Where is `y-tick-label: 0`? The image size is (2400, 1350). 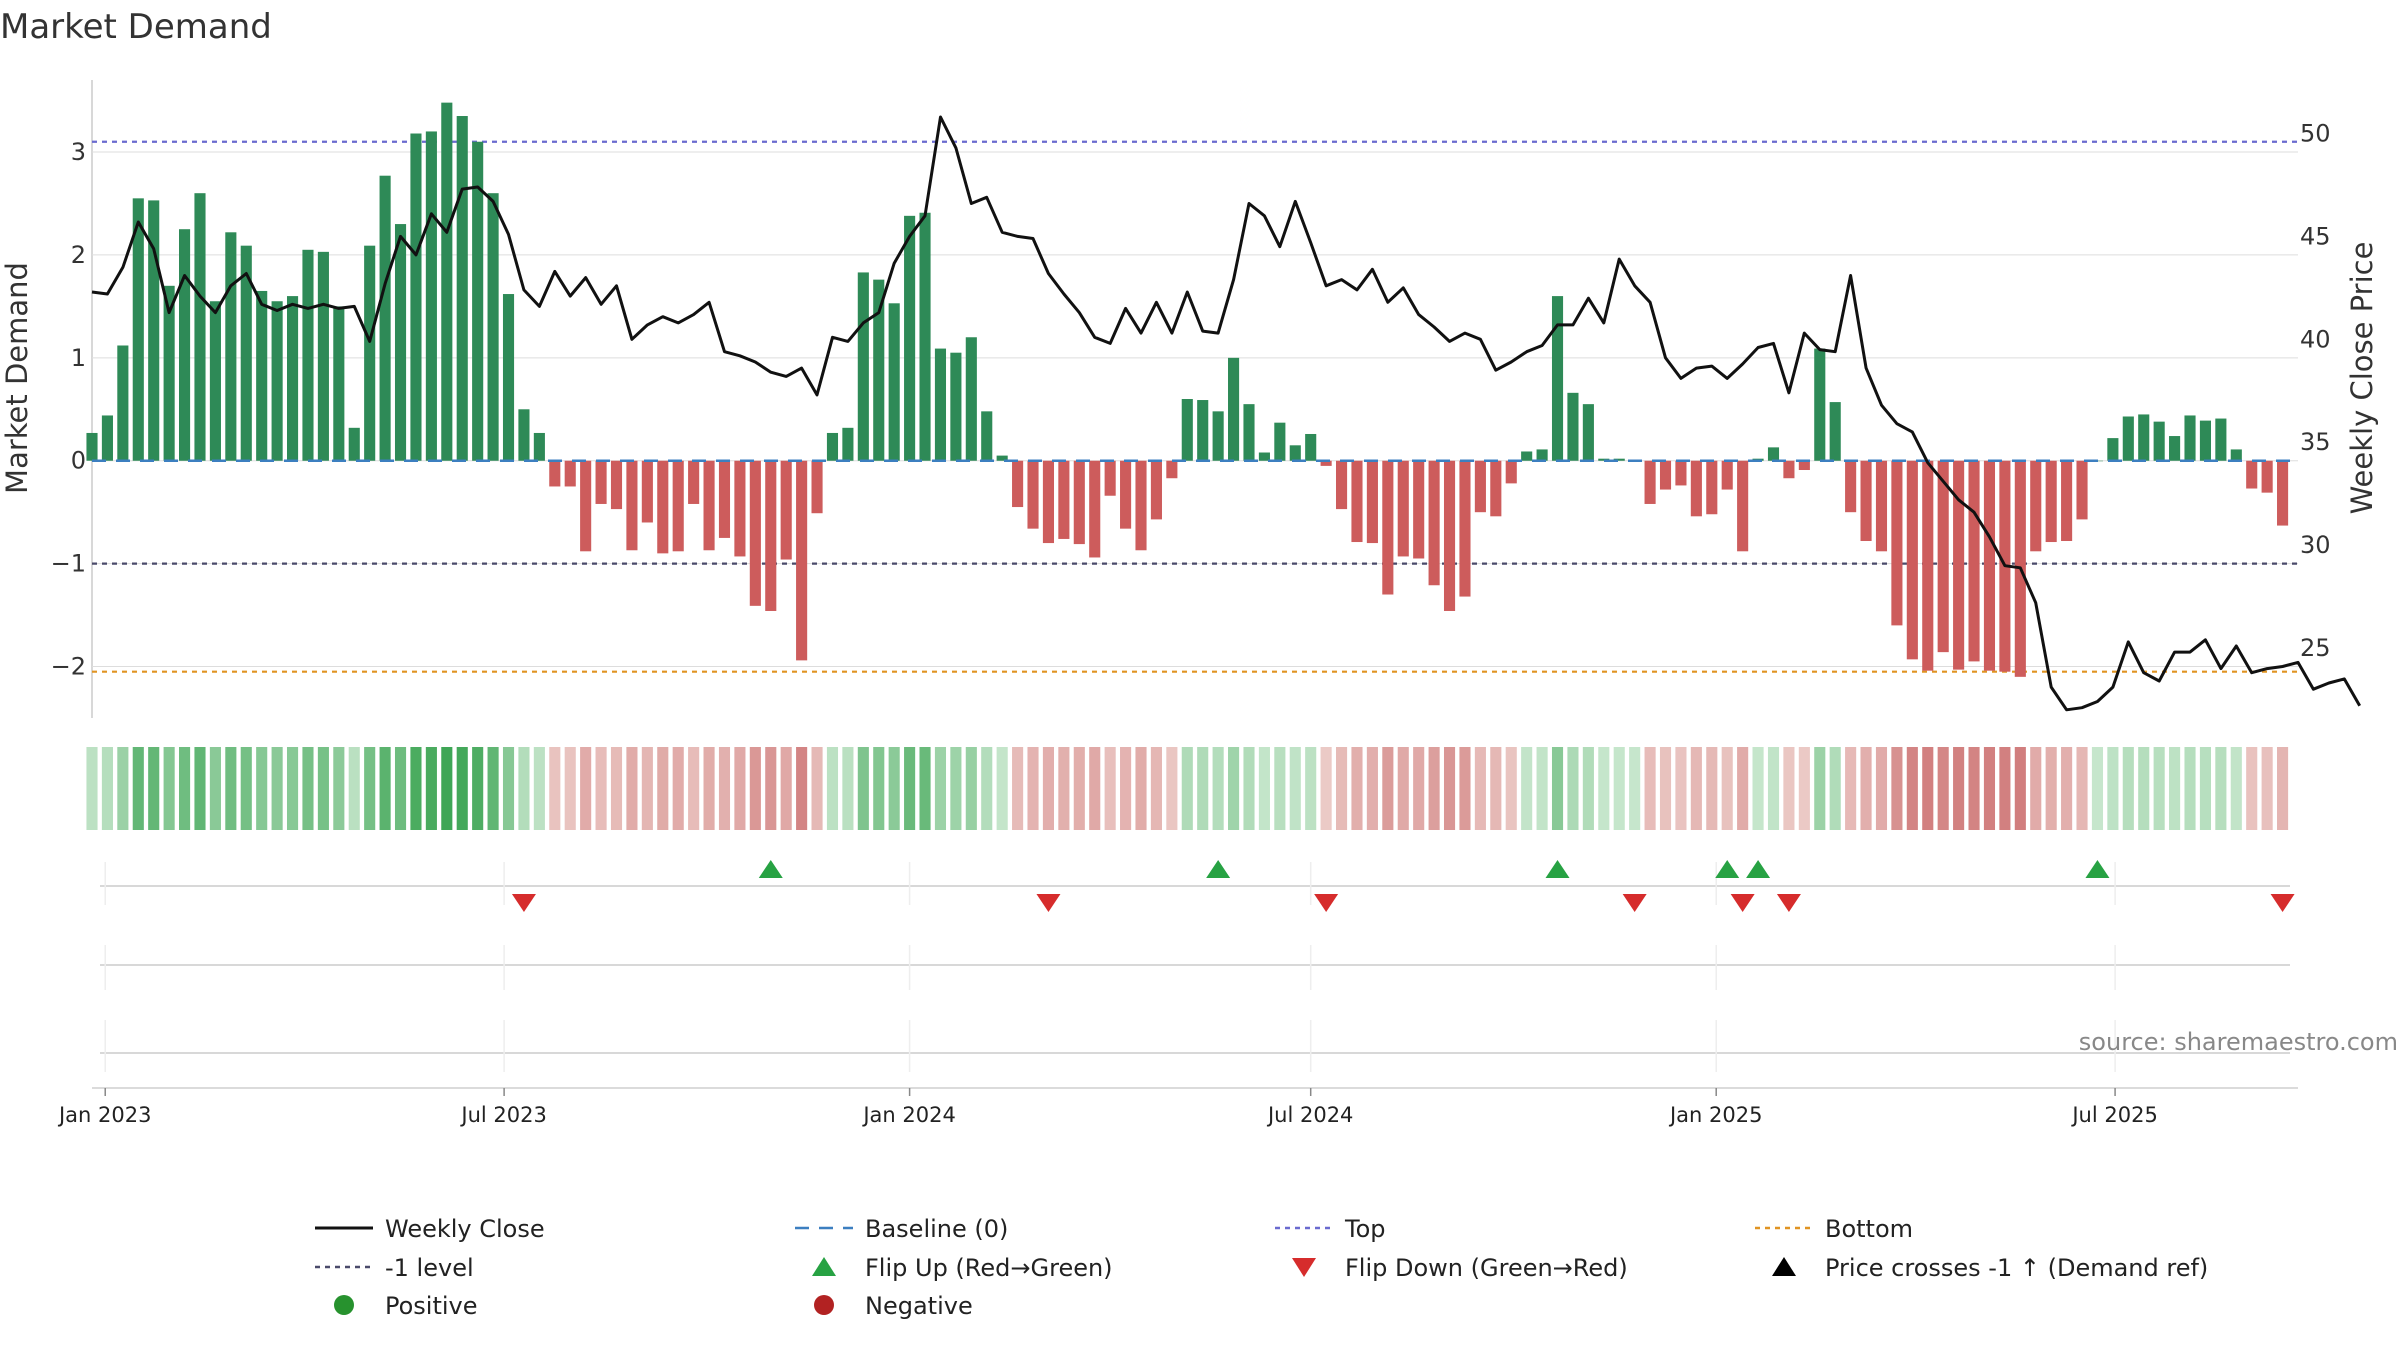
y-tick-label: 0 is located at coordinates (78, 461).